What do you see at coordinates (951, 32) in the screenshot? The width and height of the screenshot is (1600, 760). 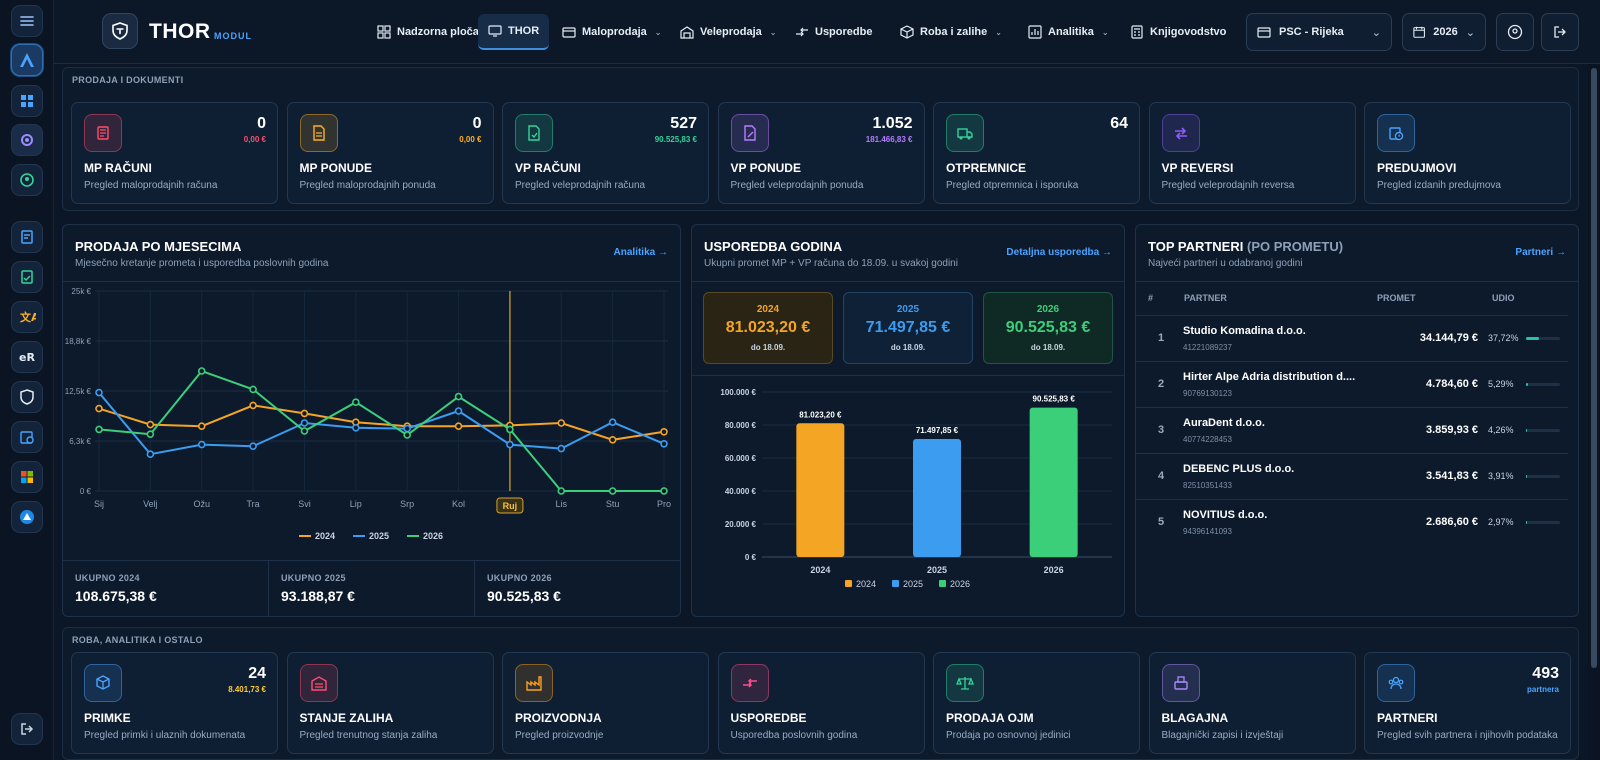 I see `nav-roba-i-zalihe: Roba i zalihe ⌄` at bounding box center [951, 32].